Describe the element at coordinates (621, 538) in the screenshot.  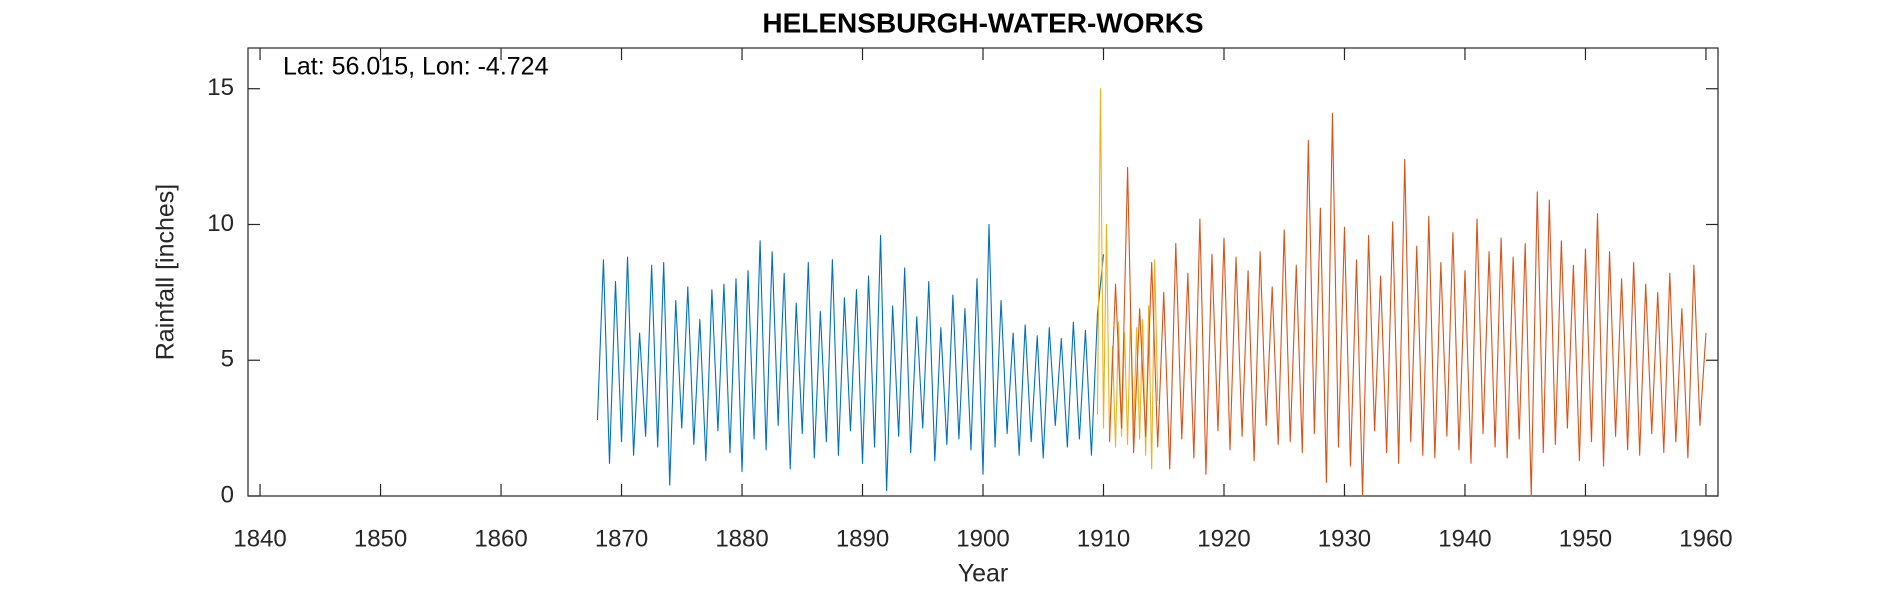
I see `x-tick-label: 1870` at that location.